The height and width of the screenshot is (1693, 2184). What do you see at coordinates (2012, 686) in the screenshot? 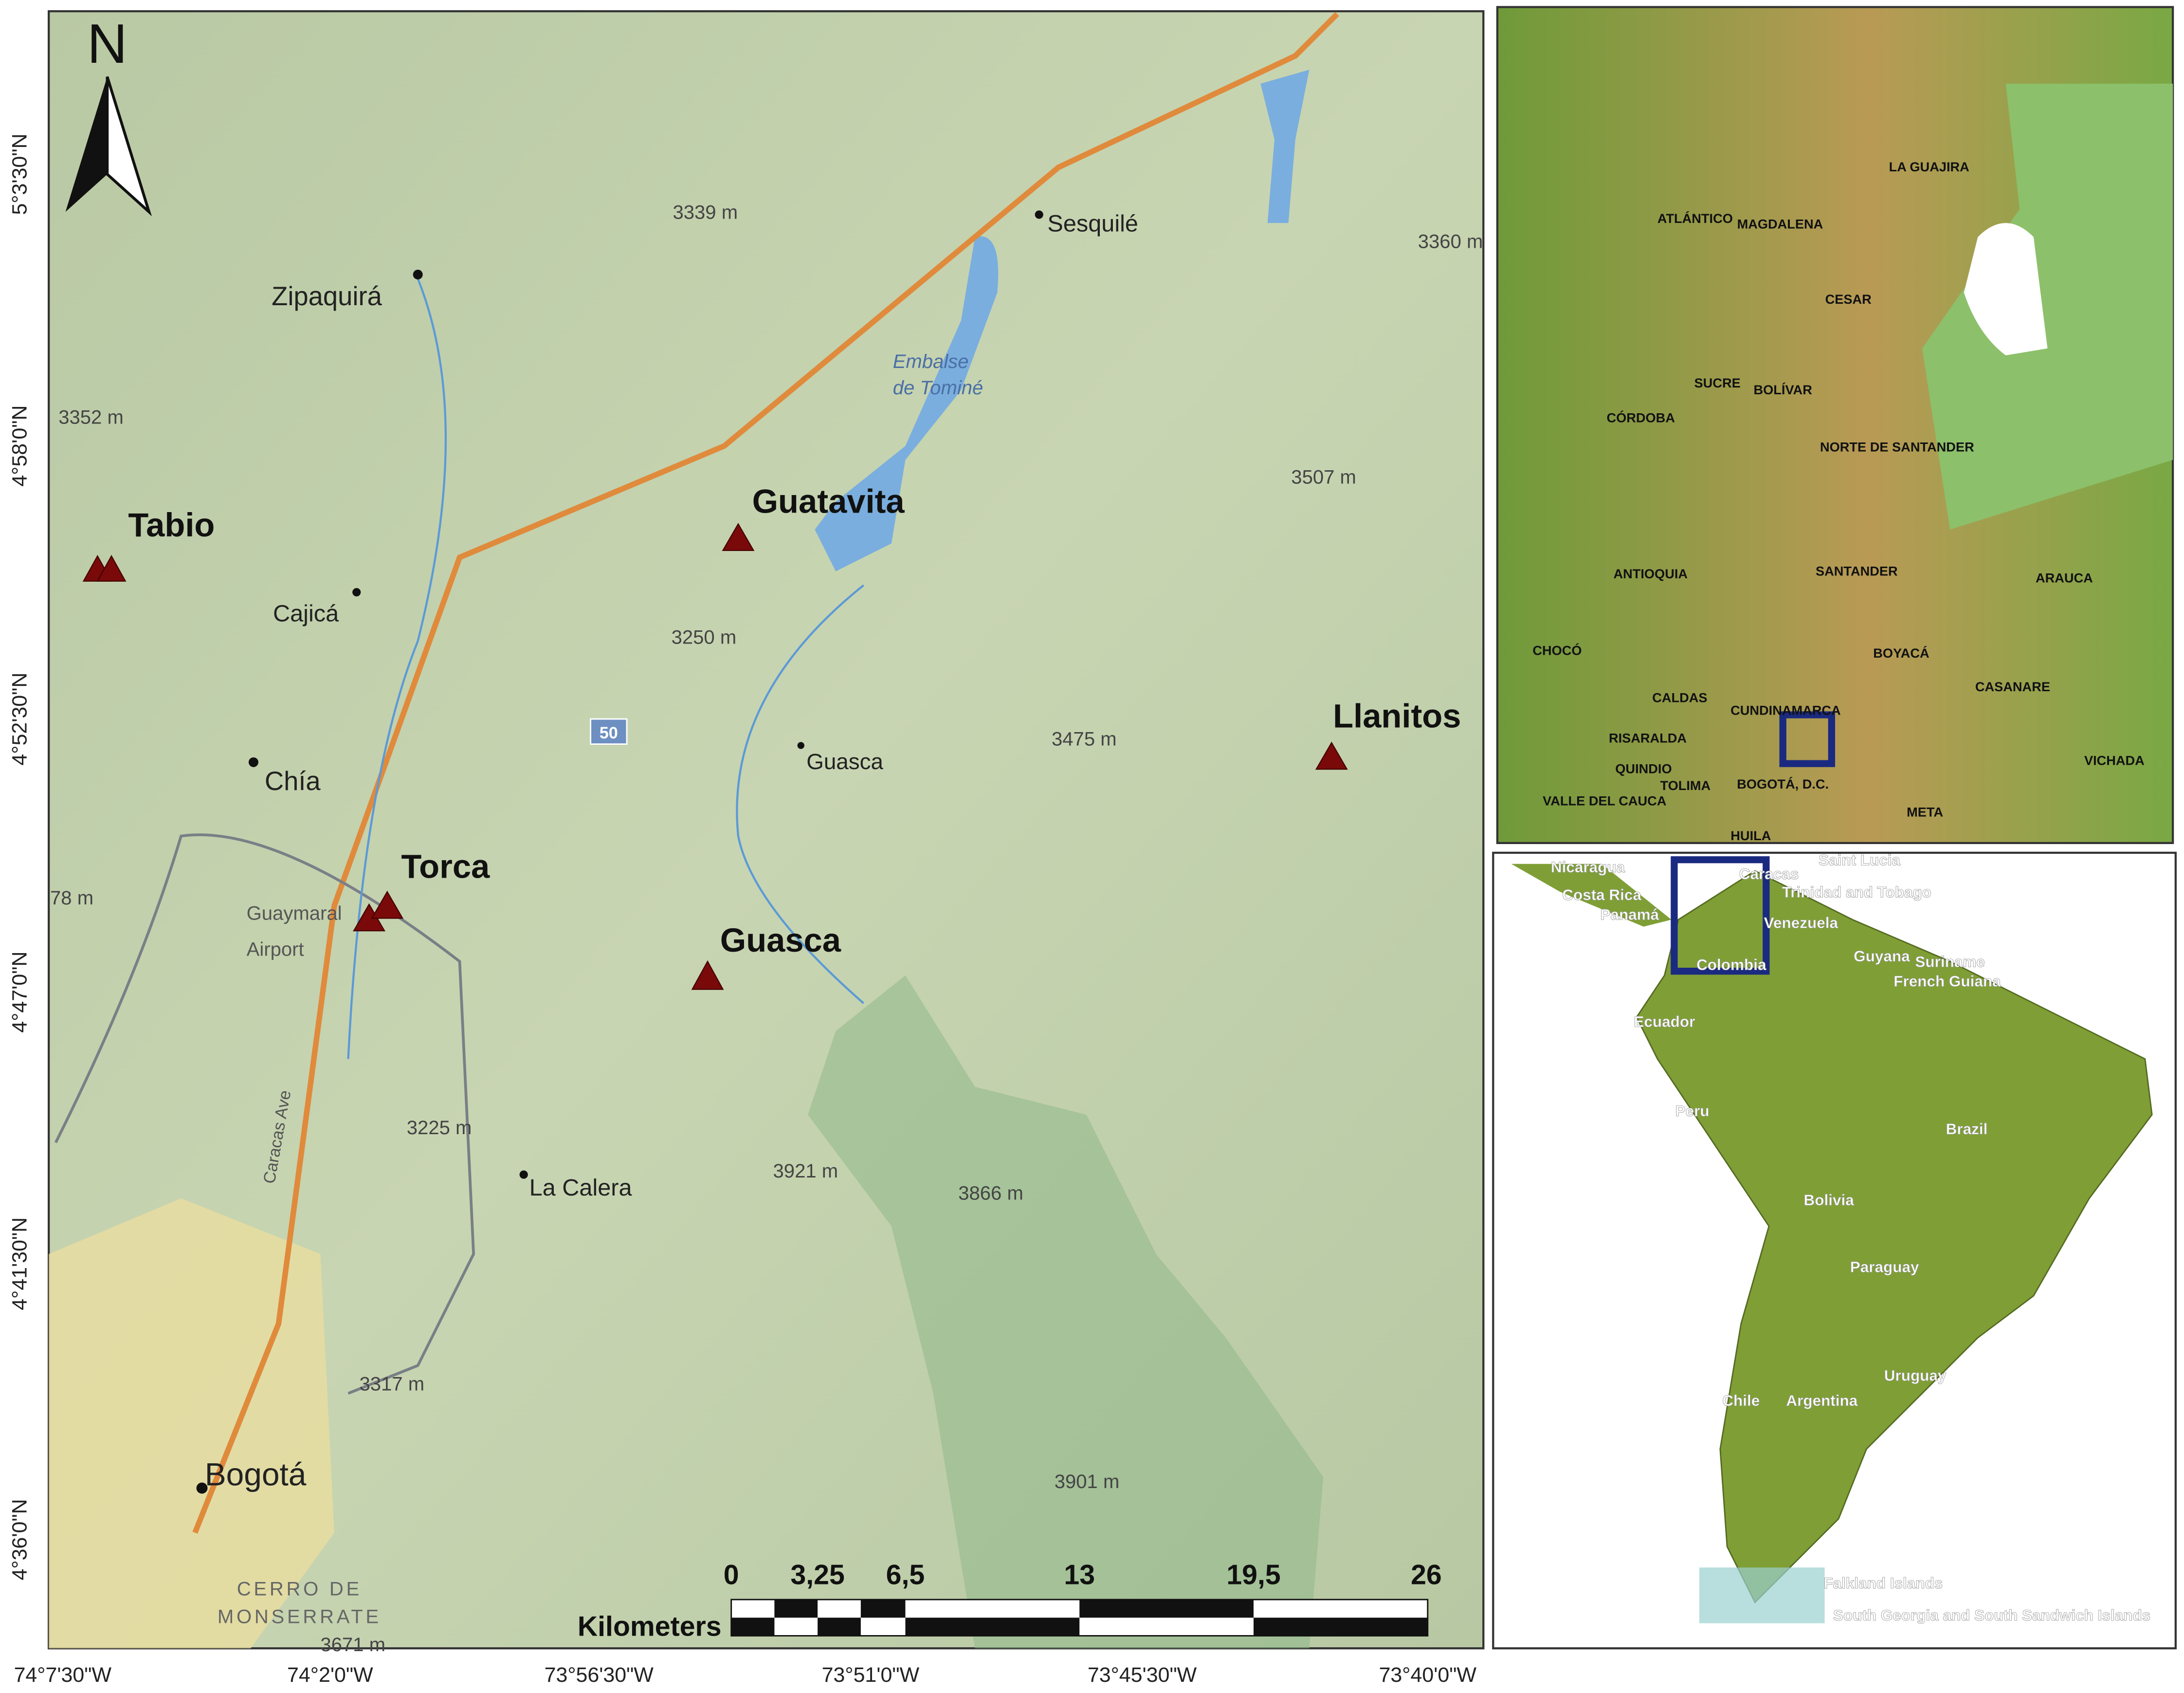
I see `department-label: CASANARE` at bounding box center [2012, 686].